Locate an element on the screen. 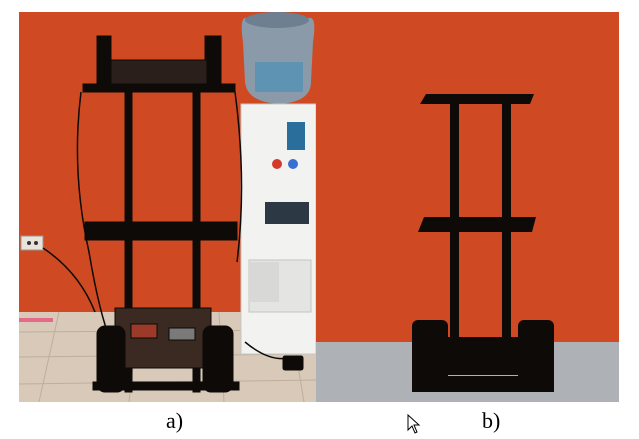 This screenshot has height=439, width=639. caption-b: b) is located at coordinates (491, 420).